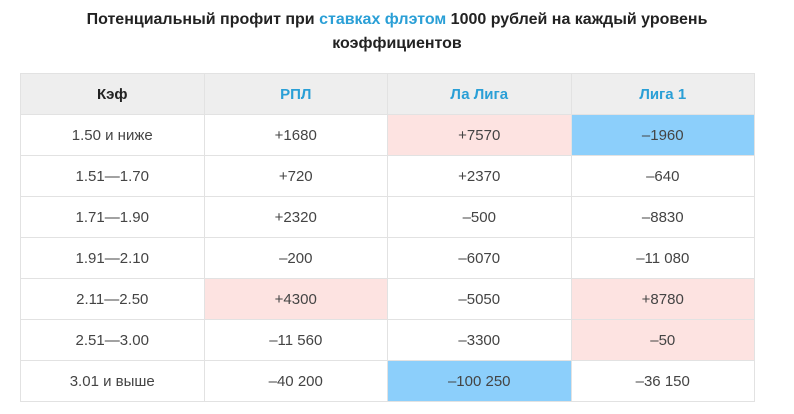 Image resolution: width=794 pixels, height=414 pixels. Describe the element at coordinates (397, 43) in the screenshot. I see `title-line-2: коэффициентов` at that location.